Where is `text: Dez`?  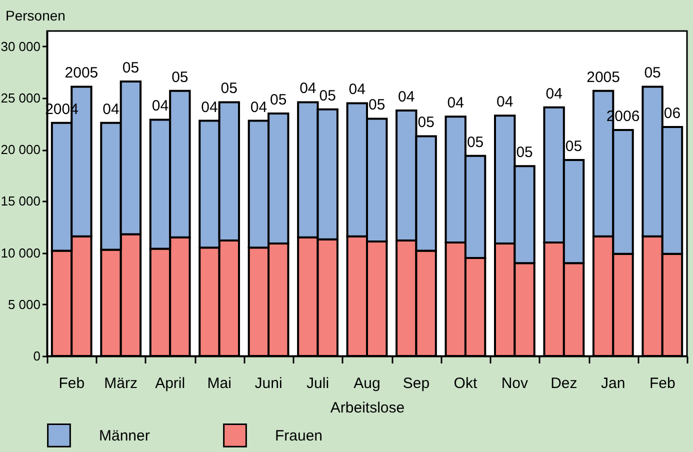 text: Dez is located at coordinates (564, 383).